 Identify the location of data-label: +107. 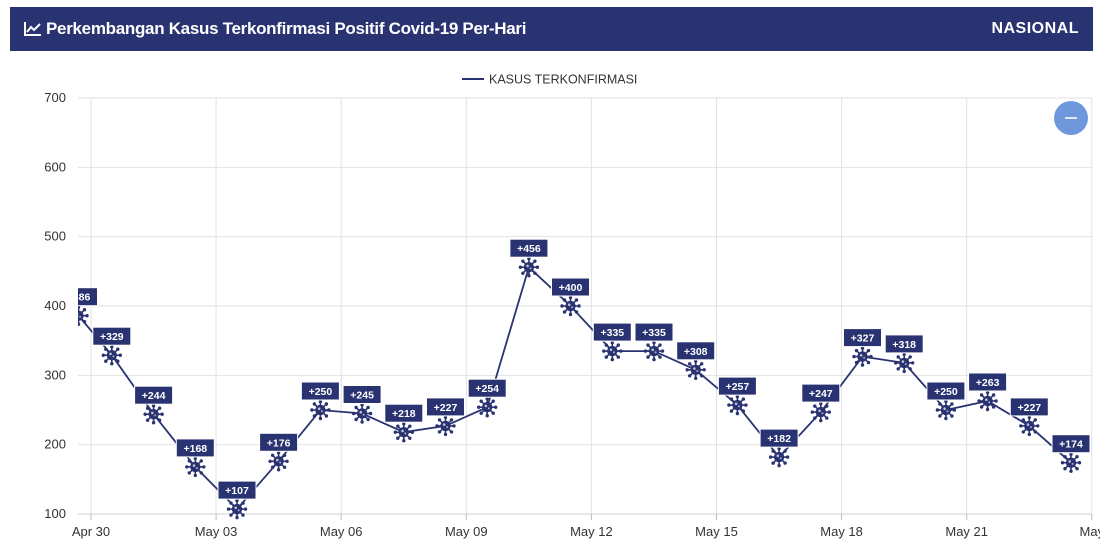
(237, 490).